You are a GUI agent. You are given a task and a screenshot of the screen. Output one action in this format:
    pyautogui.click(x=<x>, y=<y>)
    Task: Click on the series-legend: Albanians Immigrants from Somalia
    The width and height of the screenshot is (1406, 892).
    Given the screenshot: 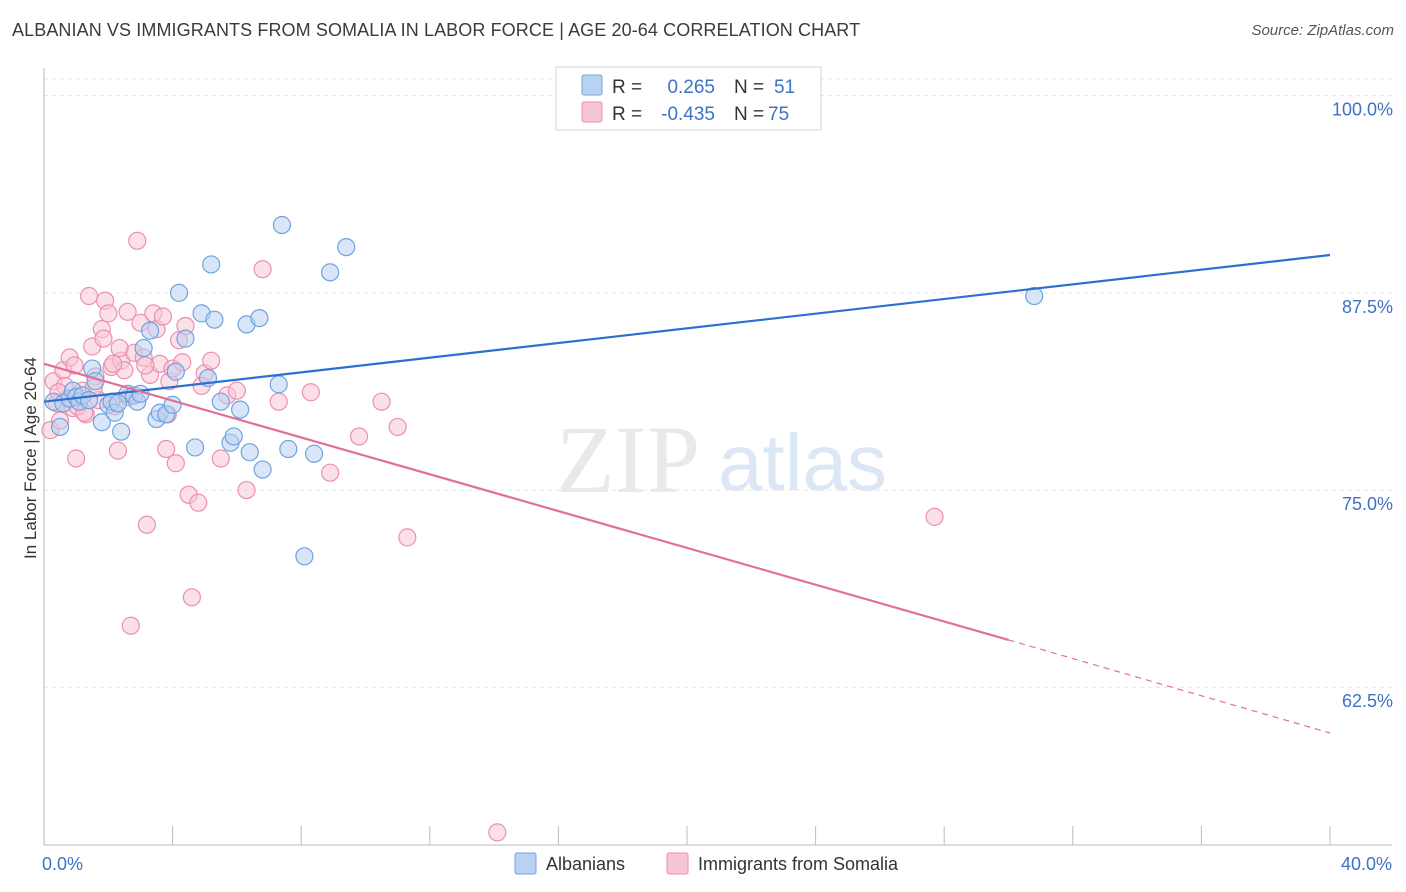 What is the action you would take?
    pyautogui.click(x=706, y=863)
    